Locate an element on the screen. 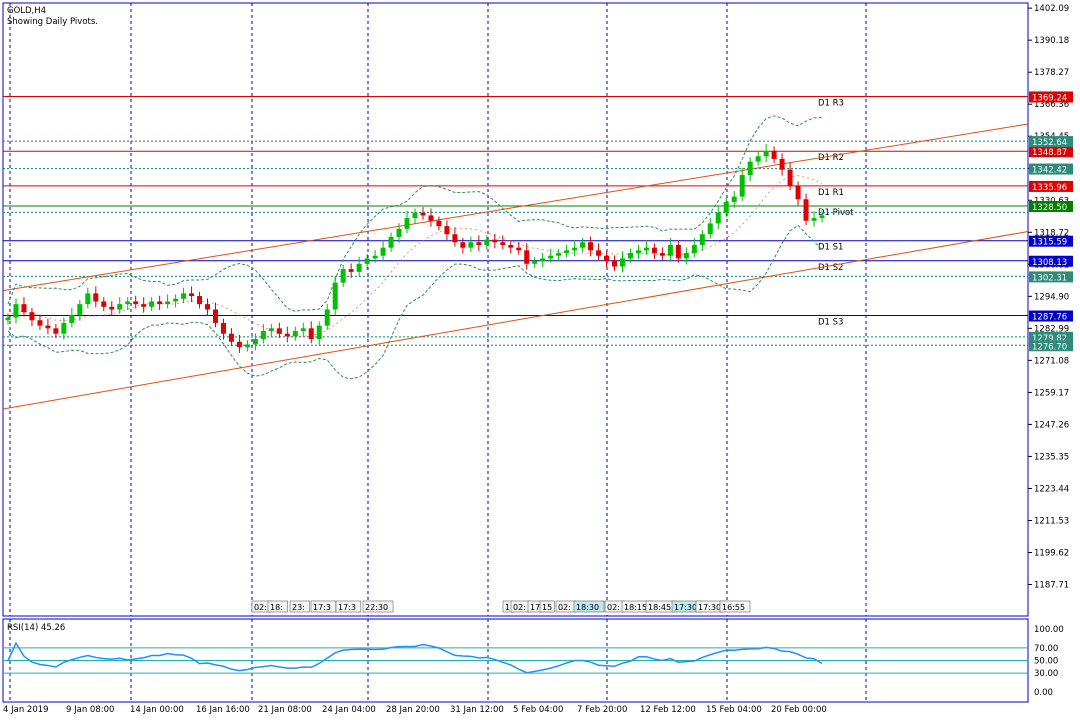  y-tick-label: 1318.72 is located at coordinates (1051, 233).